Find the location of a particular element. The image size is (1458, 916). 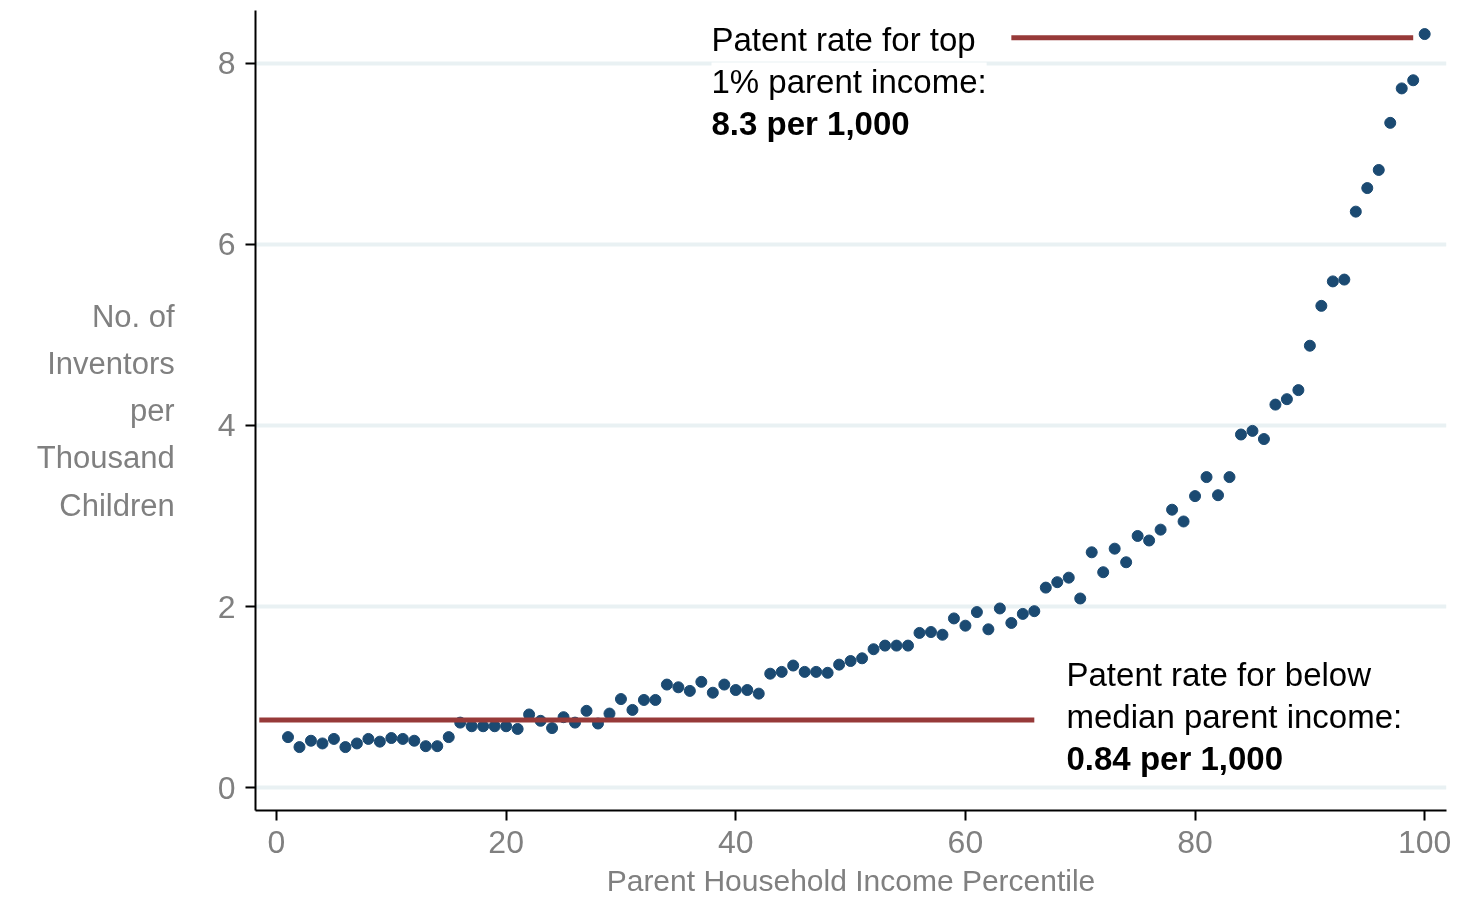

x-tick-label: 100 is located at coordinates (1424, 841).